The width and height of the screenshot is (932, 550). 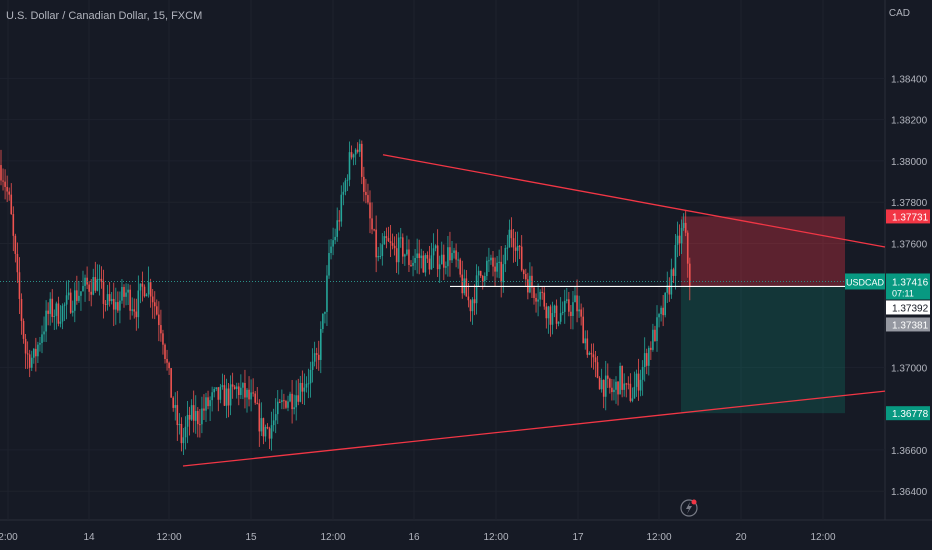 What do you see at coordinates (763, 251) in the screenshot?
I see `stop-loss-zone` at bounding box center [763, 251].